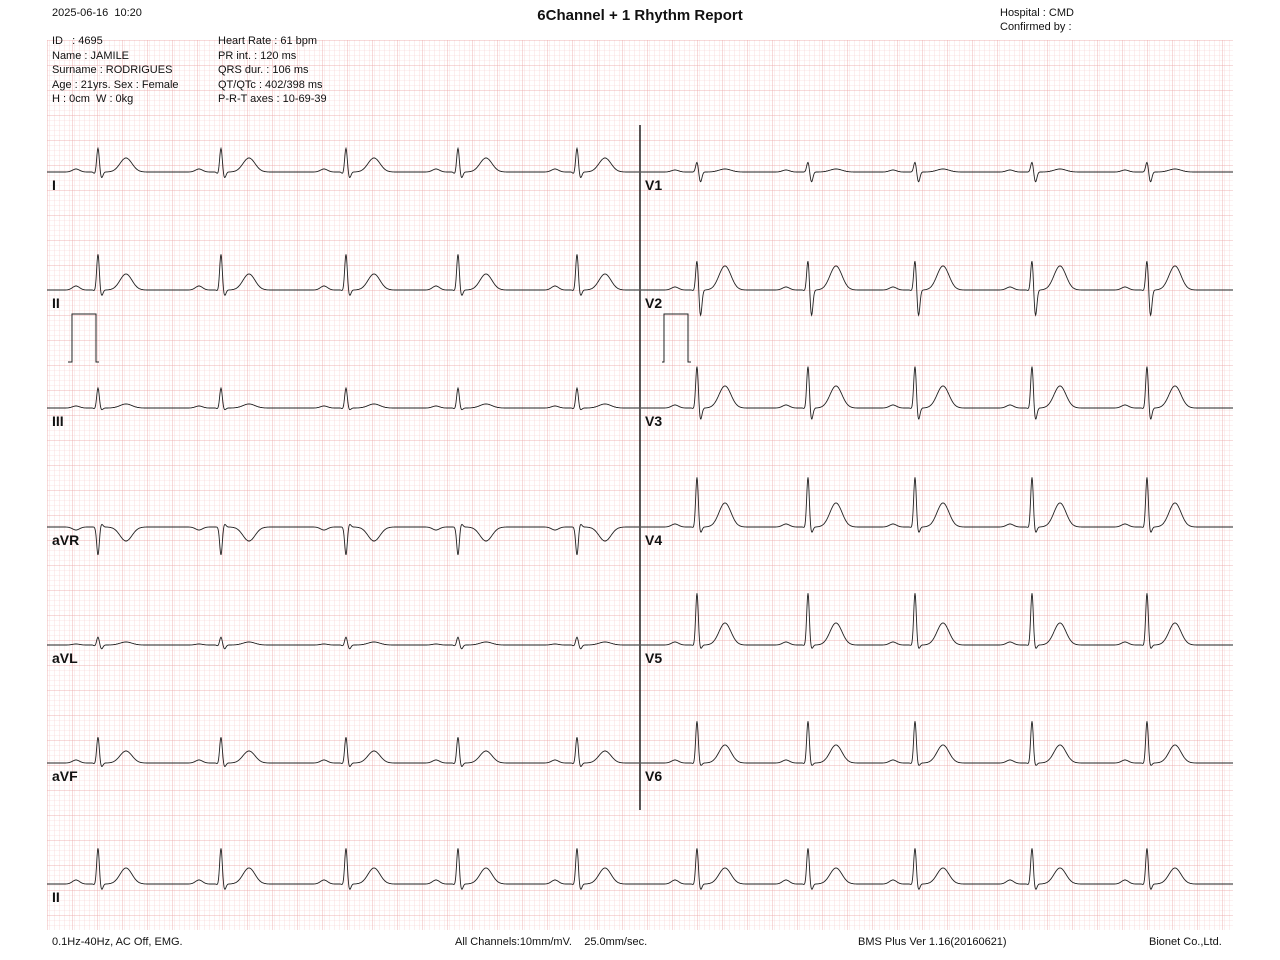 The image size is (1280, 960). What do you see at coordinates (272, 99) in the screenshot?
I see `measurement-line: P-R-T axes : 10-69-39` at bounding box center [272, 99].